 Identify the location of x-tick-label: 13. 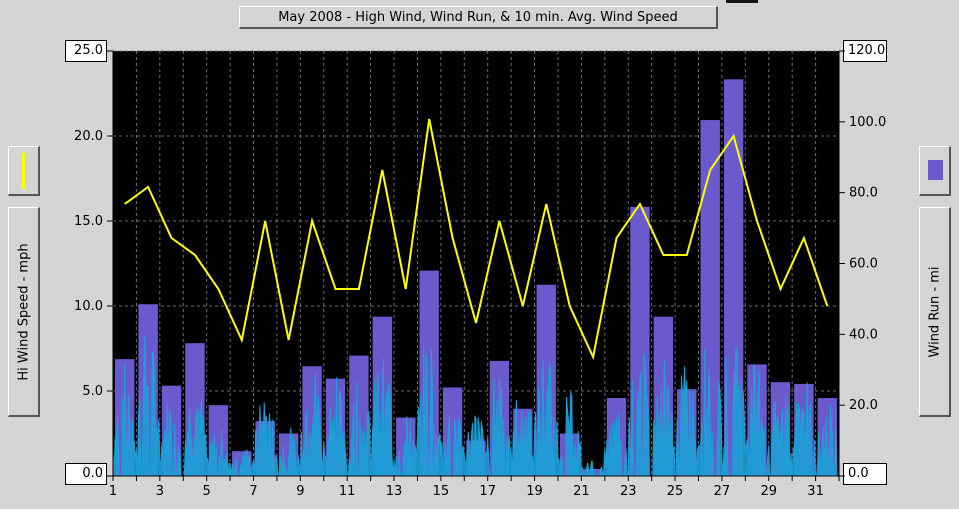
(394, 491).